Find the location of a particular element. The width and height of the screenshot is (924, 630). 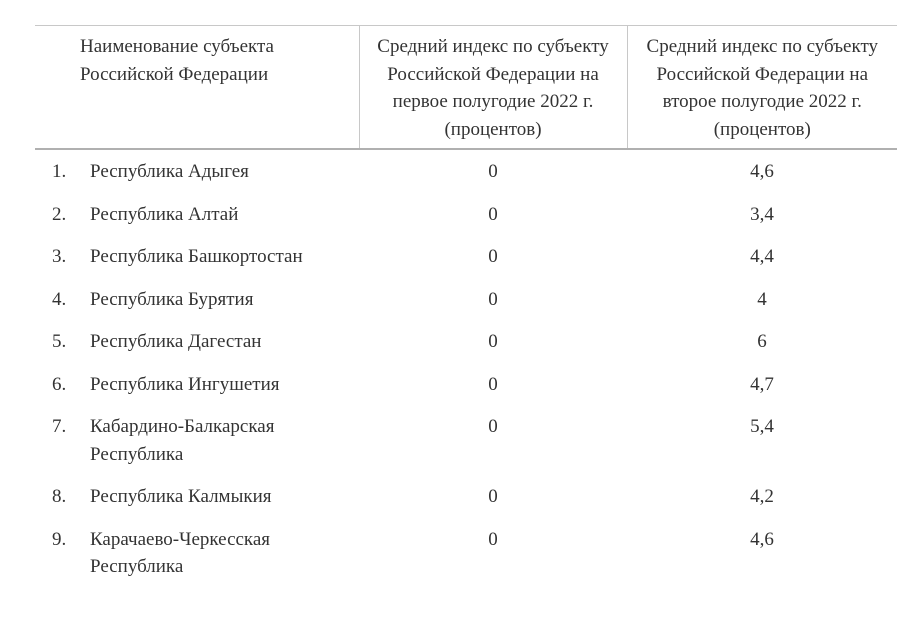

second-half-value: 3,4 is located at coordinates (762, 214).